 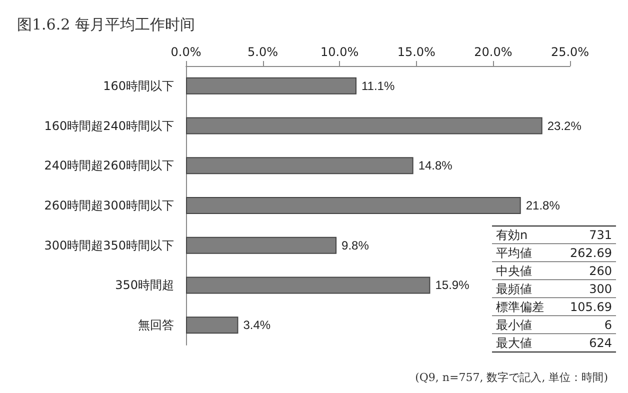 What do you see at coordinates (608, 325) in the screenshot?
I see `text: 6` at bounding box center [608, 325].